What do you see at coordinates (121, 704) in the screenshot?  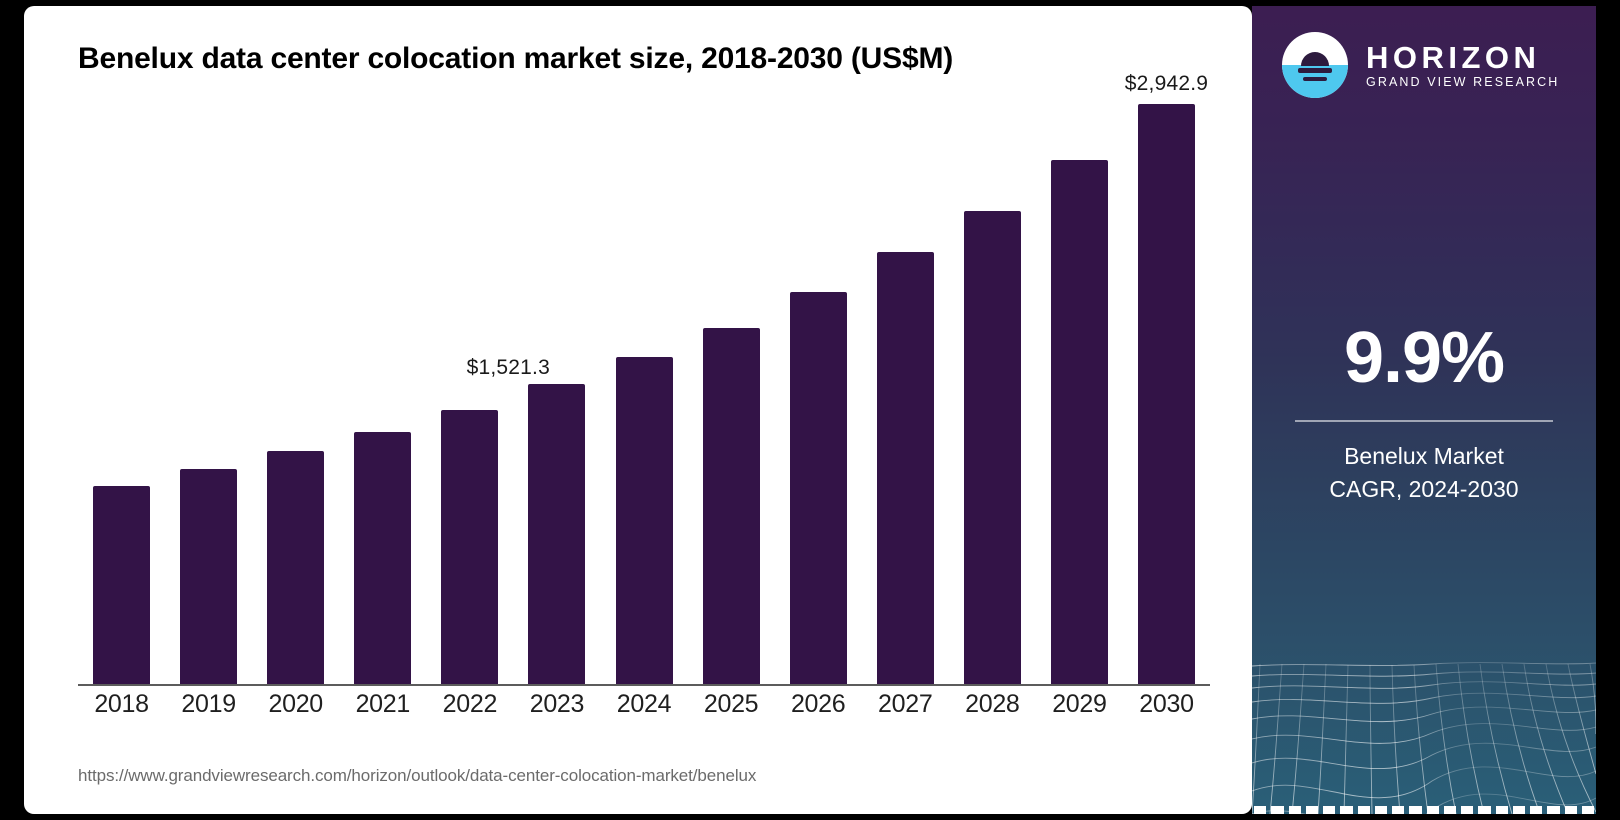 I see `x-tick-2018: 2018` at bounding box center [121, 704].